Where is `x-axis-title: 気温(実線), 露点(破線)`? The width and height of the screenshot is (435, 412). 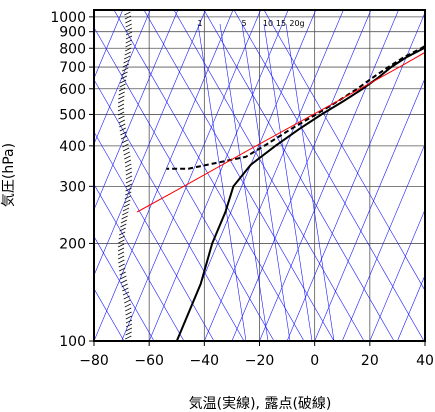
x-axis-title: 気温(実線), 露点(破線) is located at coordinates (260, 404).